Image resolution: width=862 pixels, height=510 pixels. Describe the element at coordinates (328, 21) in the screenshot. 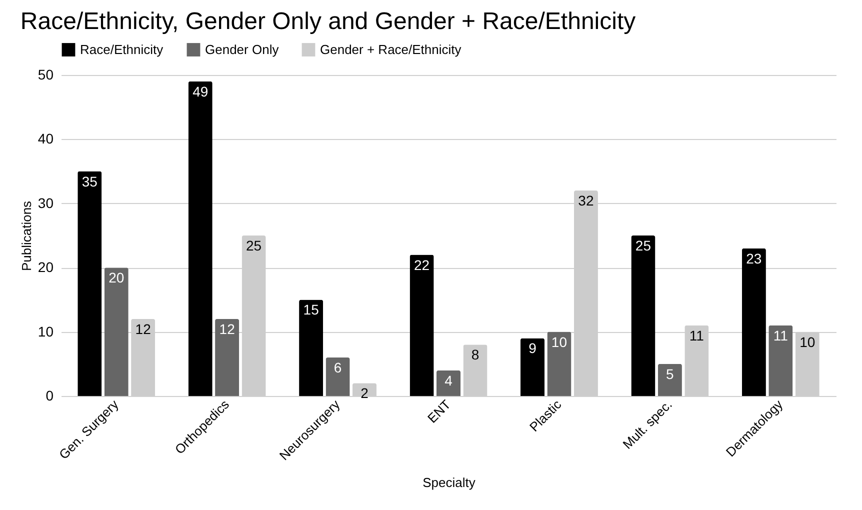

I see `chart-title: Race/Ethnicity, Gender Only and Gender + Race/Ethnicity` at that location.